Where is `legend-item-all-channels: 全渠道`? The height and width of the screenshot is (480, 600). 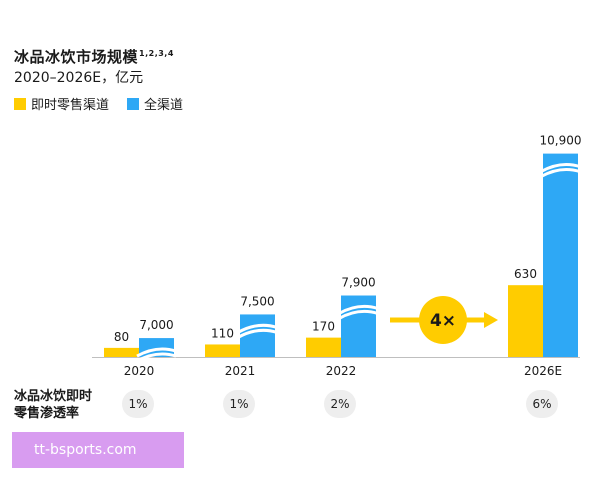 legend-item-all-channels: 全渠道 is located at coordinates (155, 103).